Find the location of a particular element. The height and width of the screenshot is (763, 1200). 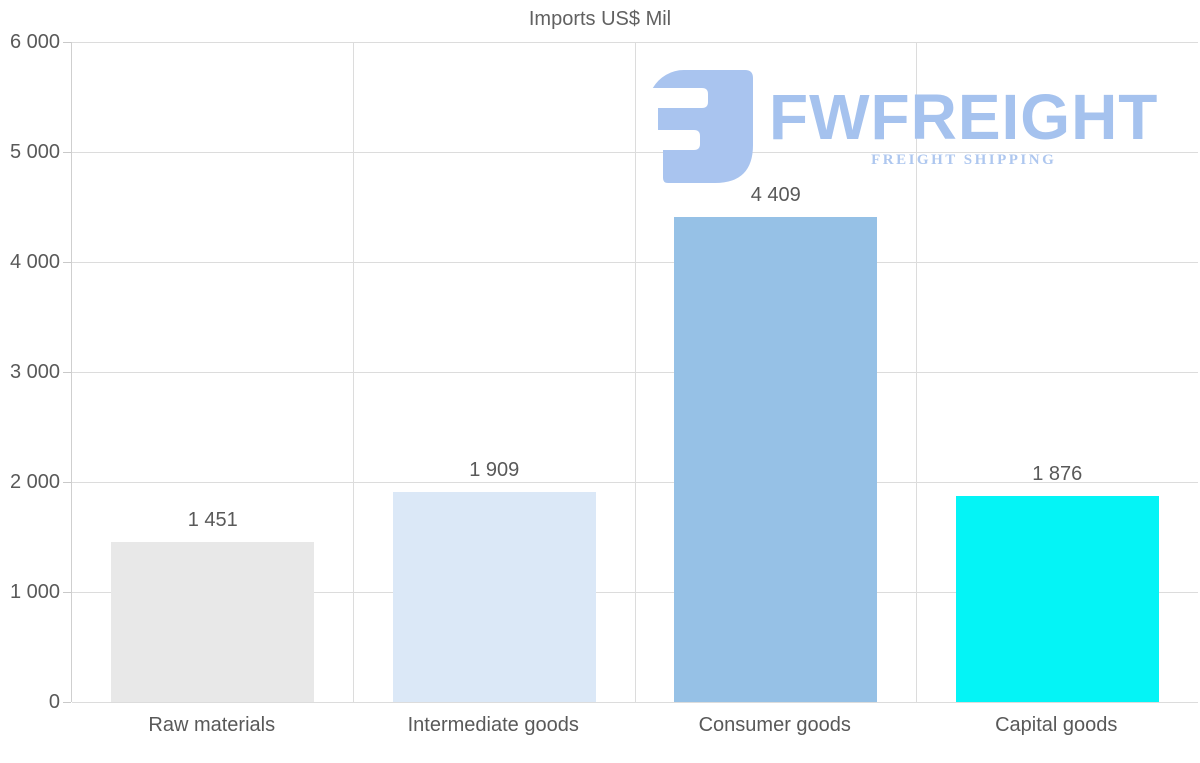

logo-text-block: FWFREIGHT FREIGHT SHIPPING is located at coordinates (964, 125).